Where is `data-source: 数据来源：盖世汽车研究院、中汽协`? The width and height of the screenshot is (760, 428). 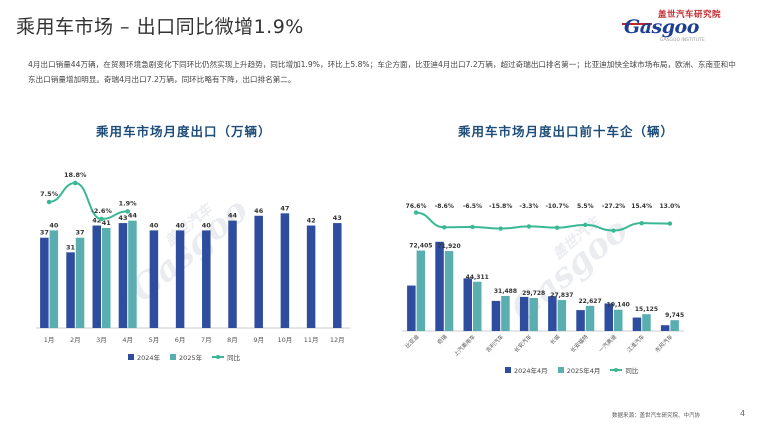
data-source: 数据来源：盖世汽车研究院、中汽协 is located at coordinates (656, 416).